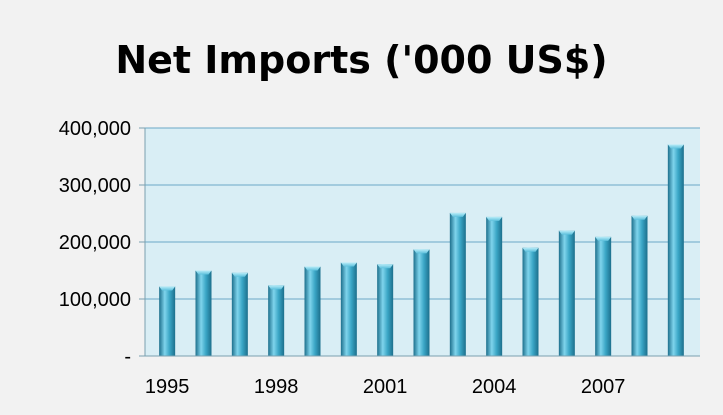  What do you see at coordinates (361, 60) in the screenshot?
I see `chart-title: Net Imports ('000 US$)` at bounding box center [361, 60].